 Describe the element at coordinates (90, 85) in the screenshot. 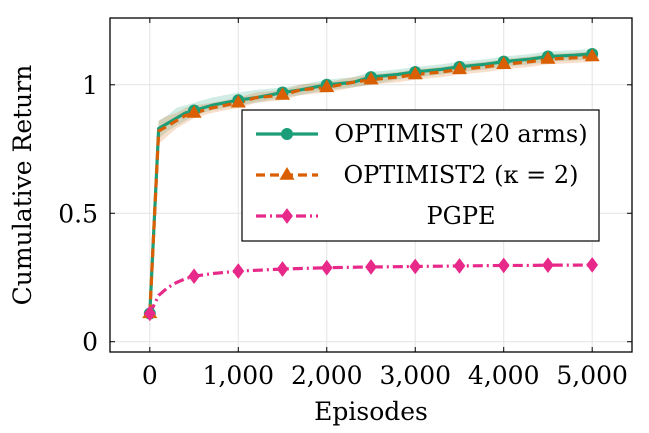

I see `y-tick-label: 1` at that location.